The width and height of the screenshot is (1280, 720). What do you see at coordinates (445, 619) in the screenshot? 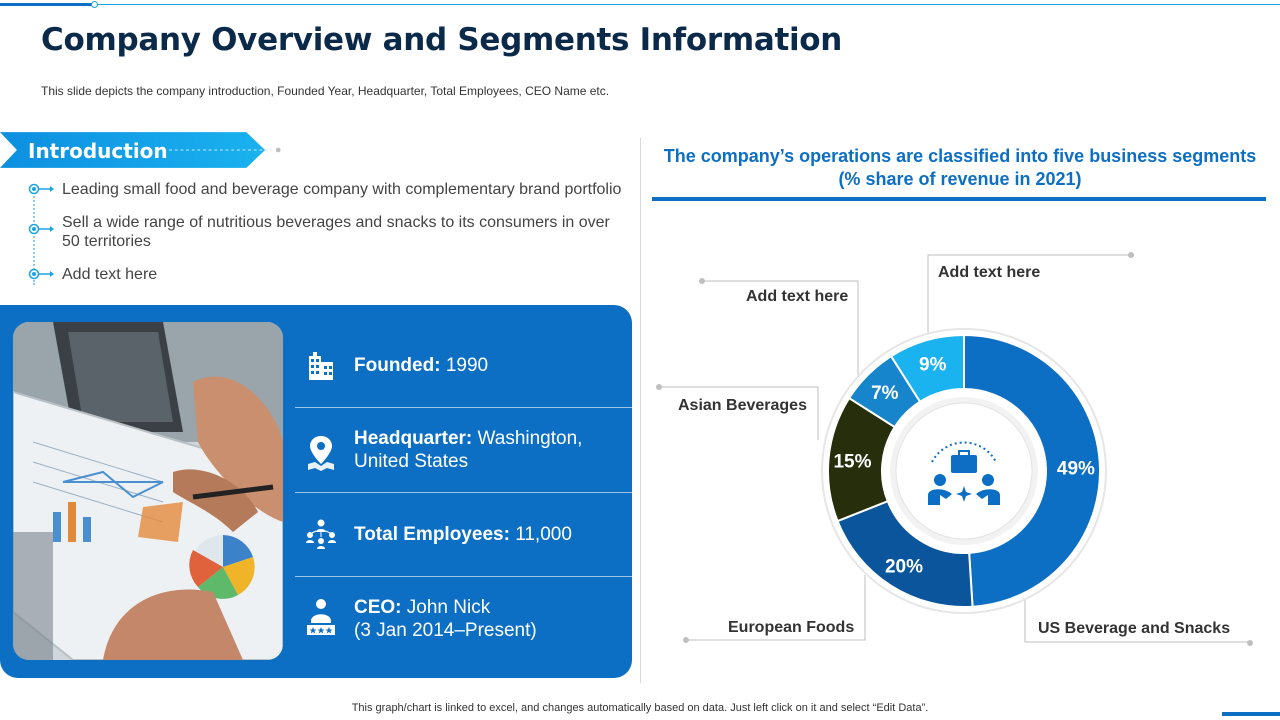
I see `ceo-text: CEO: John Nick (3 Jan 2014–Present)` at bounding box center [445, 619].